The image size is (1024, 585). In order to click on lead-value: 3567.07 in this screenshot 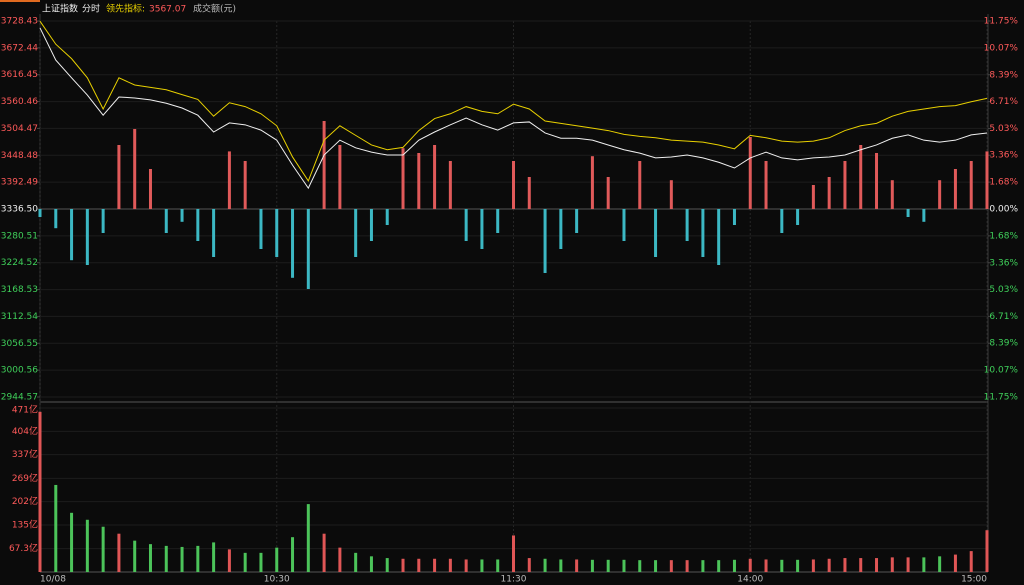, I will do `click(167, 10)`.